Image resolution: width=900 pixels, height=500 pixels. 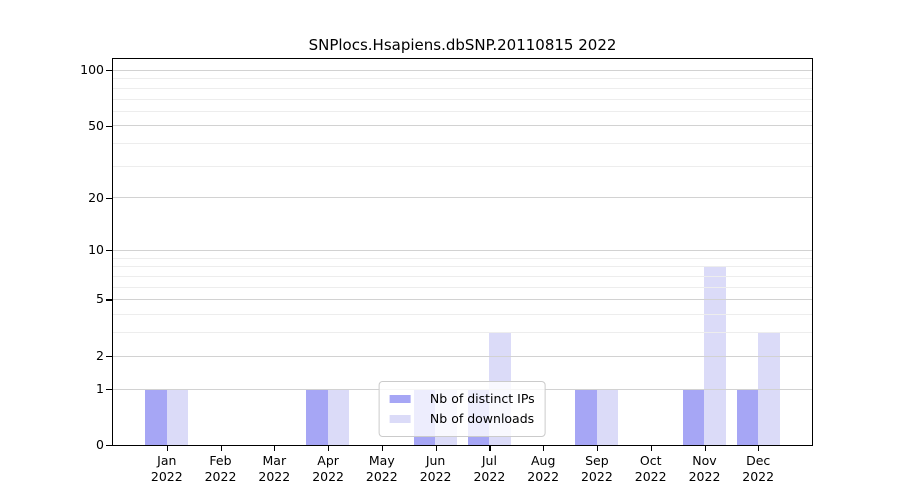 What do you see at coordinates (338, 416) in the screenshot?
I see `bar-downloads-apr` at bounding box center [338, 416].